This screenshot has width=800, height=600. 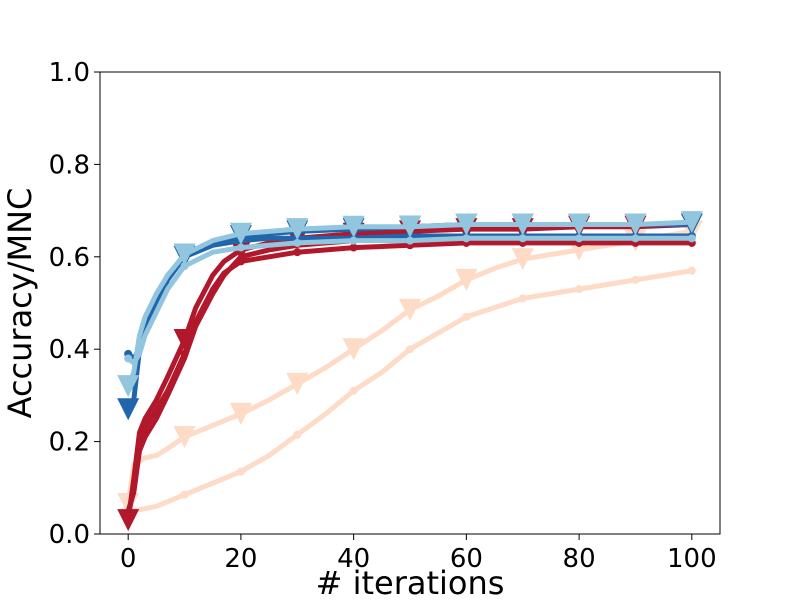 What do you see at coordinates (69, 258) in the screenshot?
I see `y-tick-label: 0.6` at bounding box center [69, 258].